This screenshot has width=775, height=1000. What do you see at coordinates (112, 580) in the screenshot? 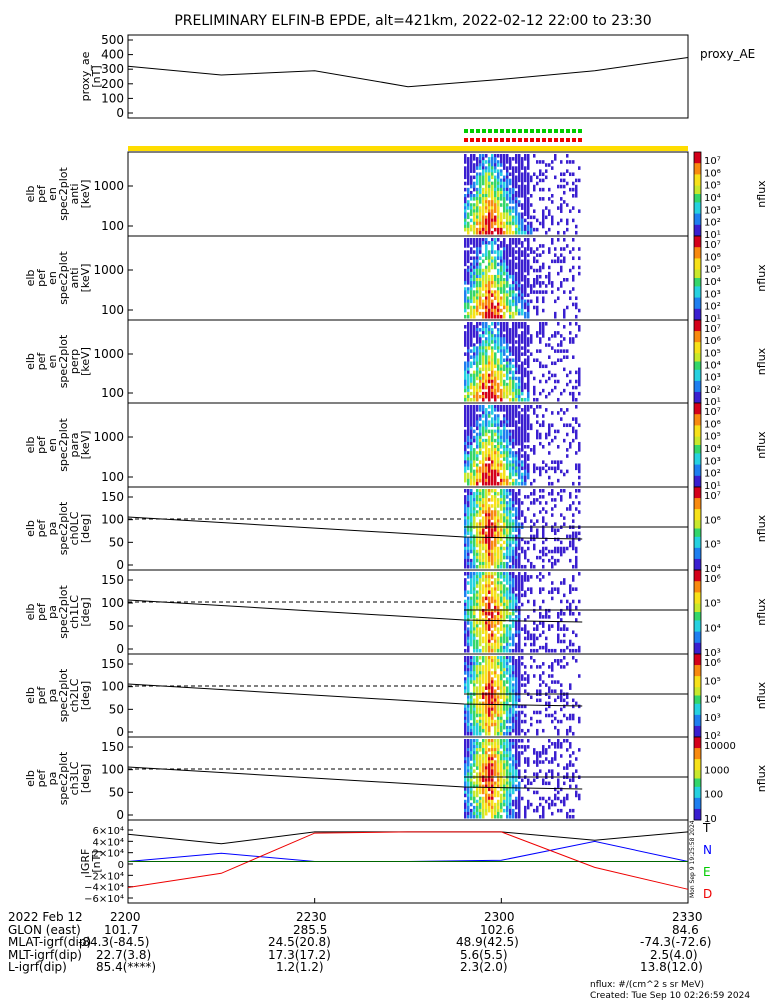
I see `ytick-label: 150` at bounding box center [112, 580].